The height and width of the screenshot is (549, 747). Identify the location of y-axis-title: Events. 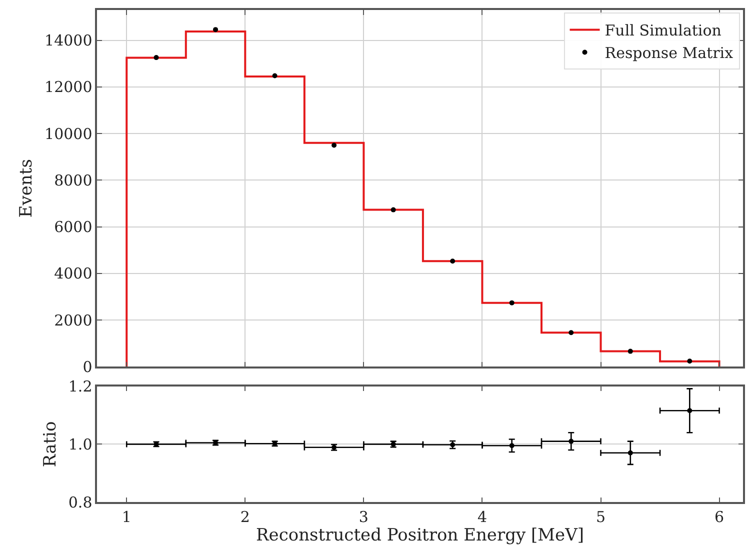
(26, 188).